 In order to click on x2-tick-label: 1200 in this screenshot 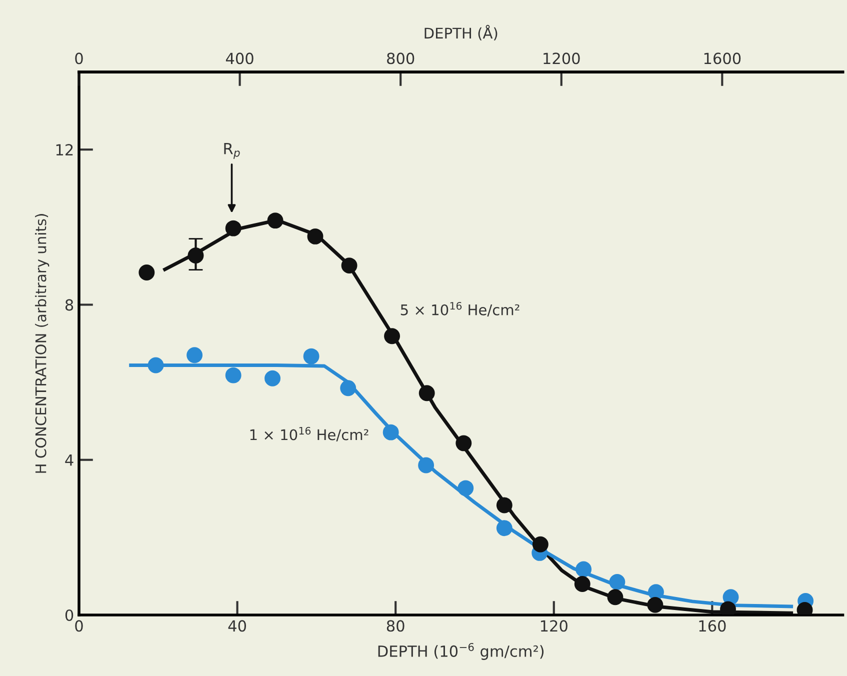, I will do `click(562, 58)`.